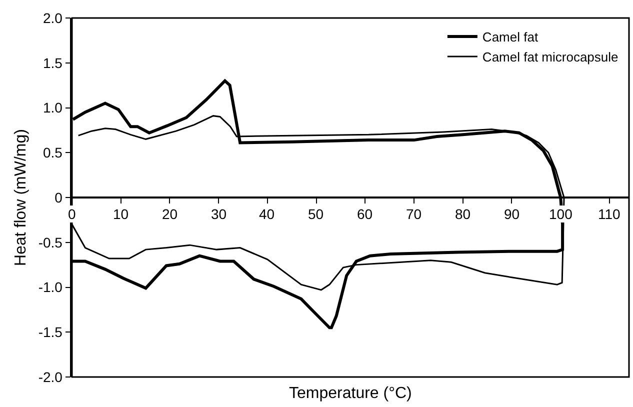 This screenshot has height=407, width=633. What do you see at coordinates (170, 214) in the screenshot?
I see `x-tick-label: 20` at bounding box center [170, 214].